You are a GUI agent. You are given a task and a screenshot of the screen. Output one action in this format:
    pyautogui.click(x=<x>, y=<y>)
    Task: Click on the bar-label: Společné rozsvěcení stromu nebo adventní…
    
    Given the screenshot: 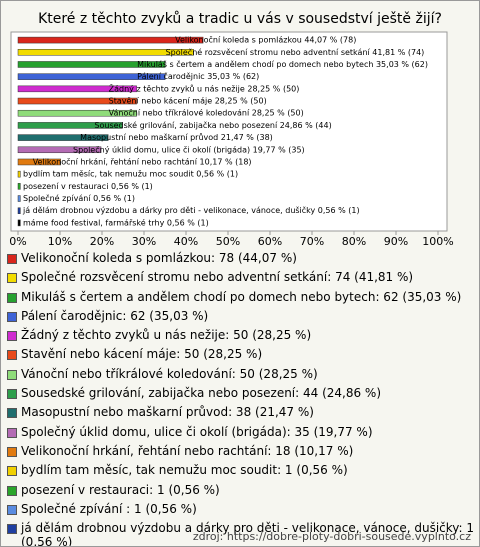 What is the action you would take?
    pyautogui.click(x=295, y=52)
    